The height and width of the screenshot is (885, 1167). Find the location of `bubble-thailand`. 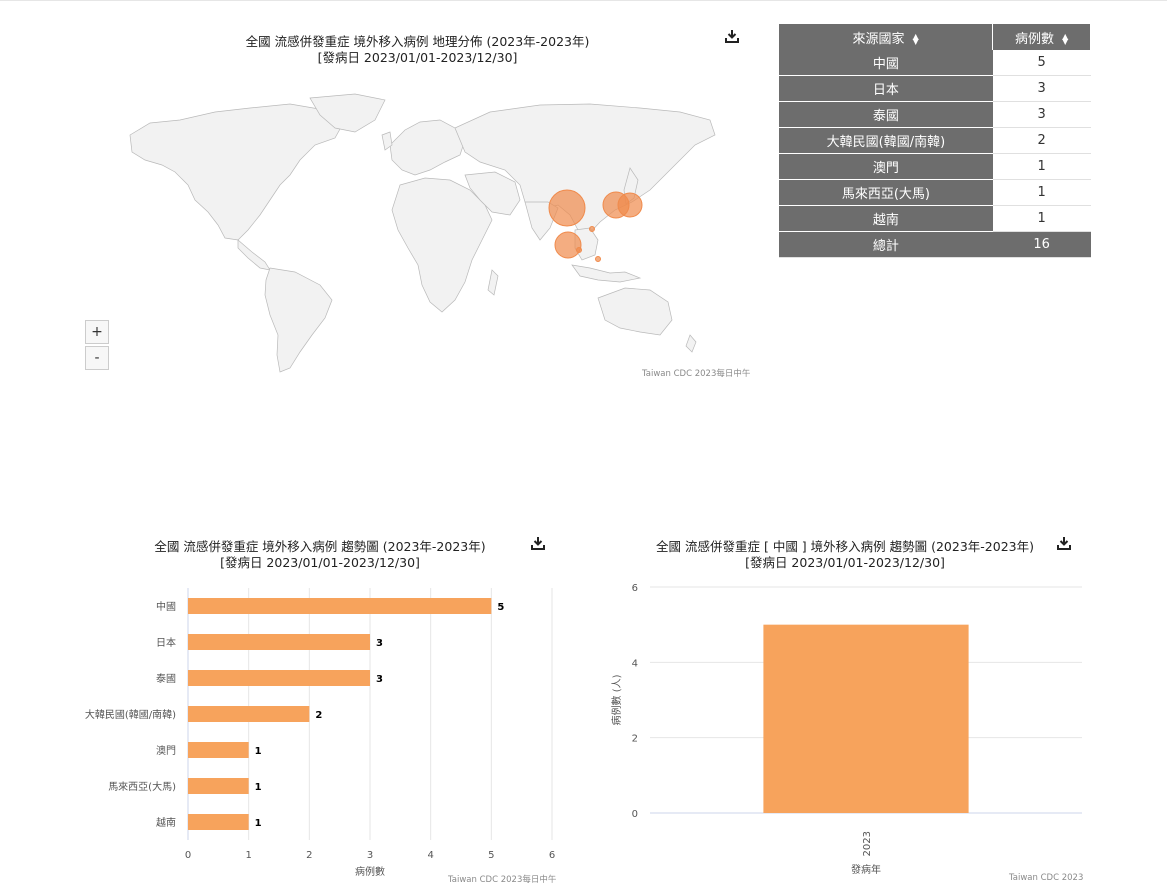

bubble-thailand is located at coordinates (568, 245).